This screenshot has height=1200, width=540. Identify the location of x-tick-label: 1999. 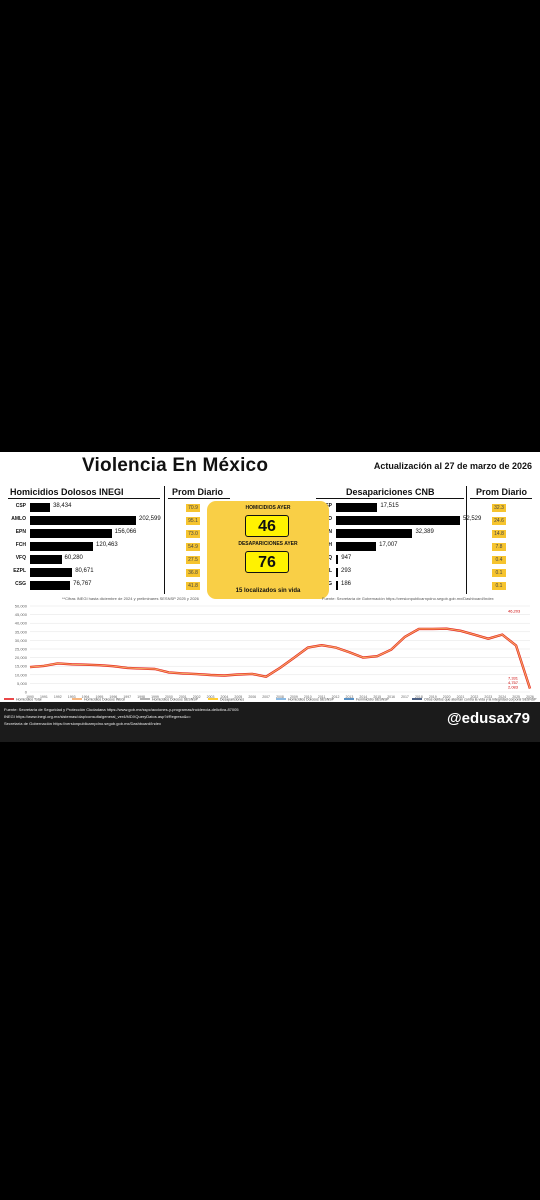
(155, 697).